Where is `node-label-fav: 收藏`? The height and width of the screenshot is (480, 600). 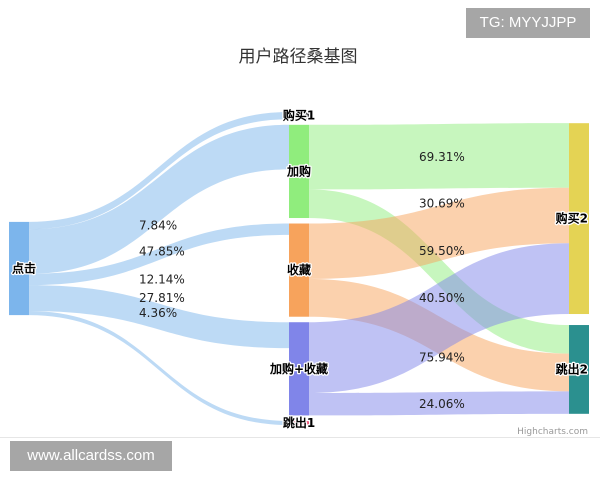
node-label-fav: 收藏 is located at coordinates (299, 269).